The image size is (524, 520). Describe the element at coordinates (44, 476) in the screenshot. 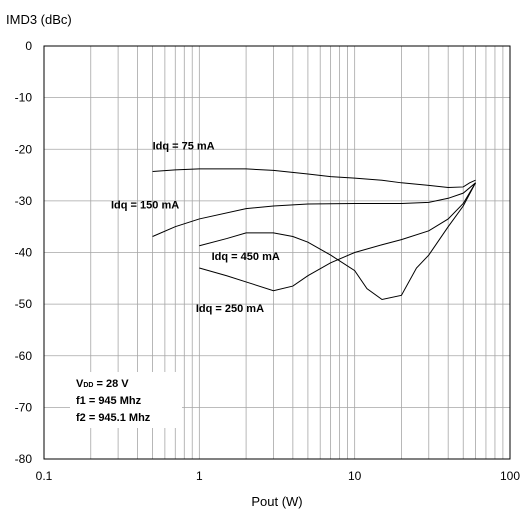

I see `x-tick-label: 0.1` at that location.